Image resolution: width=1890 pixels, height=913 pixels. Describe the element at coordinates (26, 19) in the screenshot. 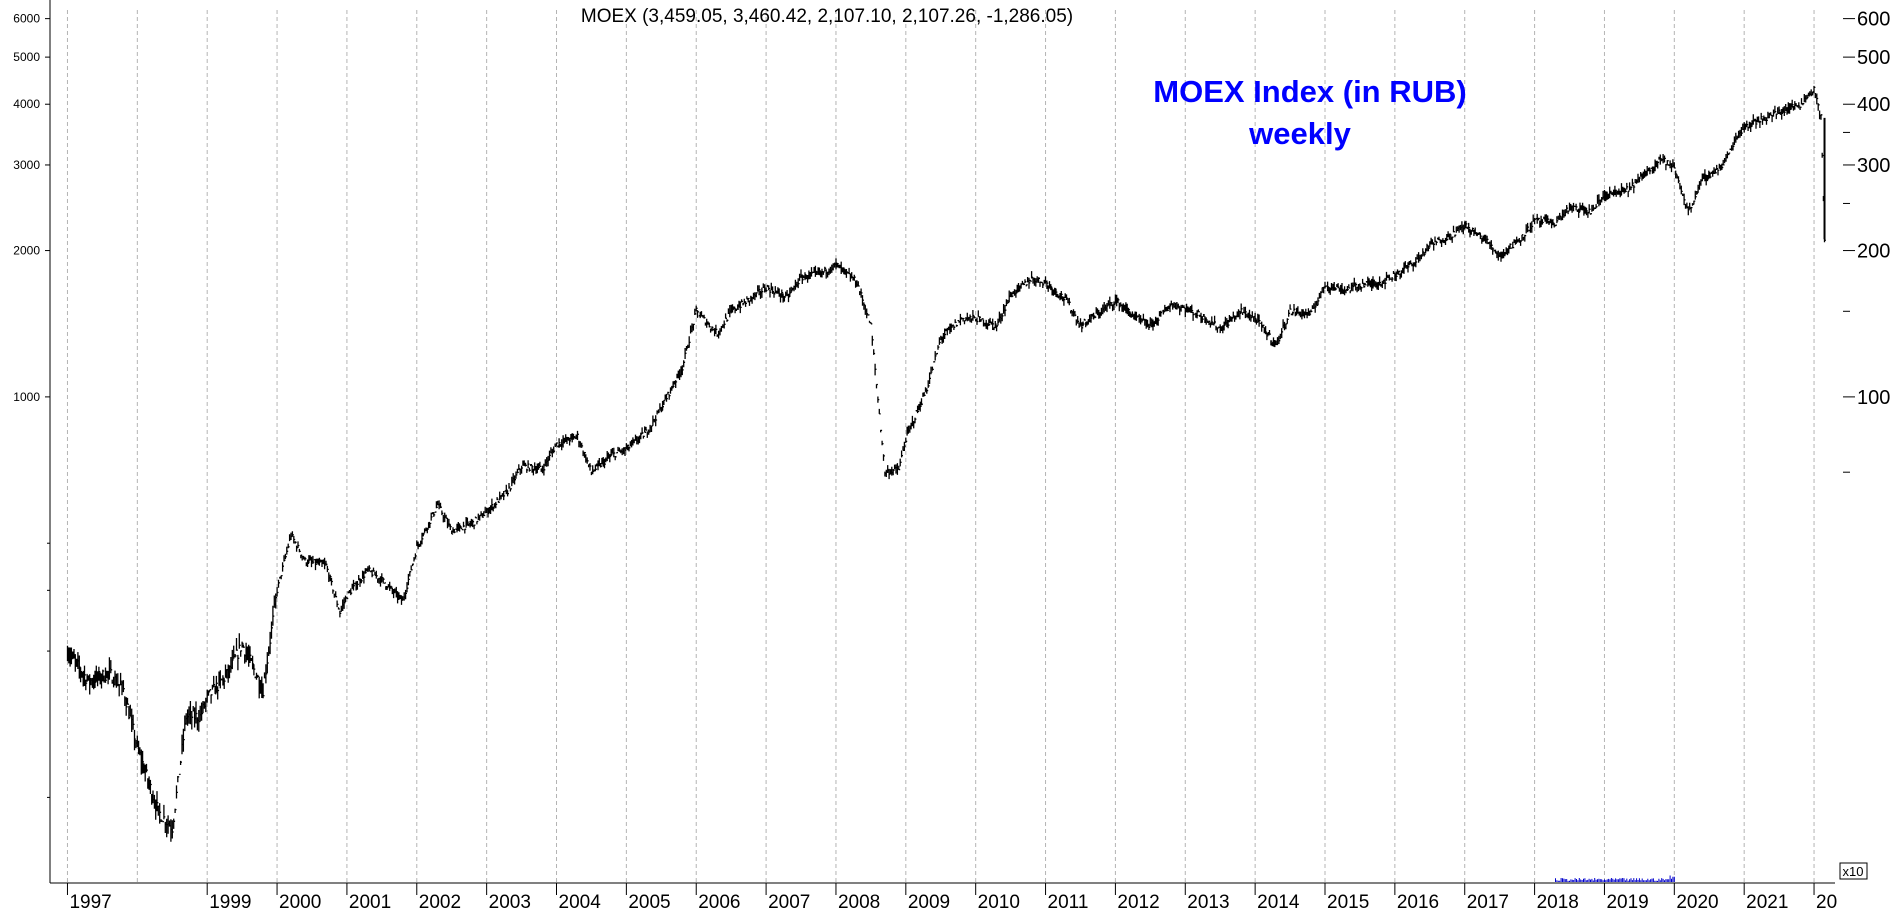

I see `left-tick-label: 6000` at that location.